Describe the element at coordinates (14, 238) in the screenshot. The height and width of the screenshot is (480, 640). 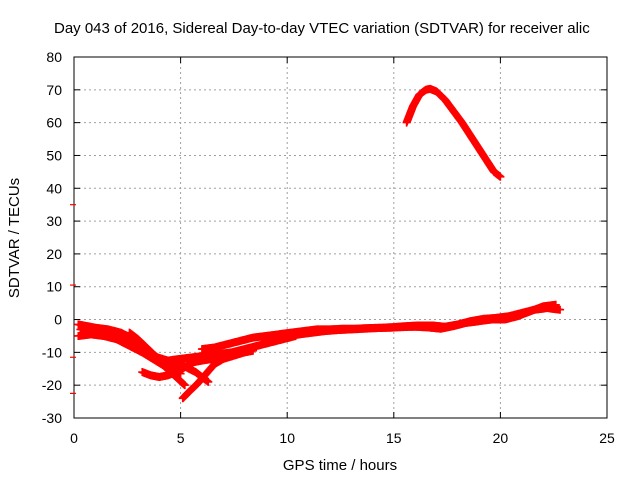
I see `y-axis-label: SDTVAR / TECUs` at that location.